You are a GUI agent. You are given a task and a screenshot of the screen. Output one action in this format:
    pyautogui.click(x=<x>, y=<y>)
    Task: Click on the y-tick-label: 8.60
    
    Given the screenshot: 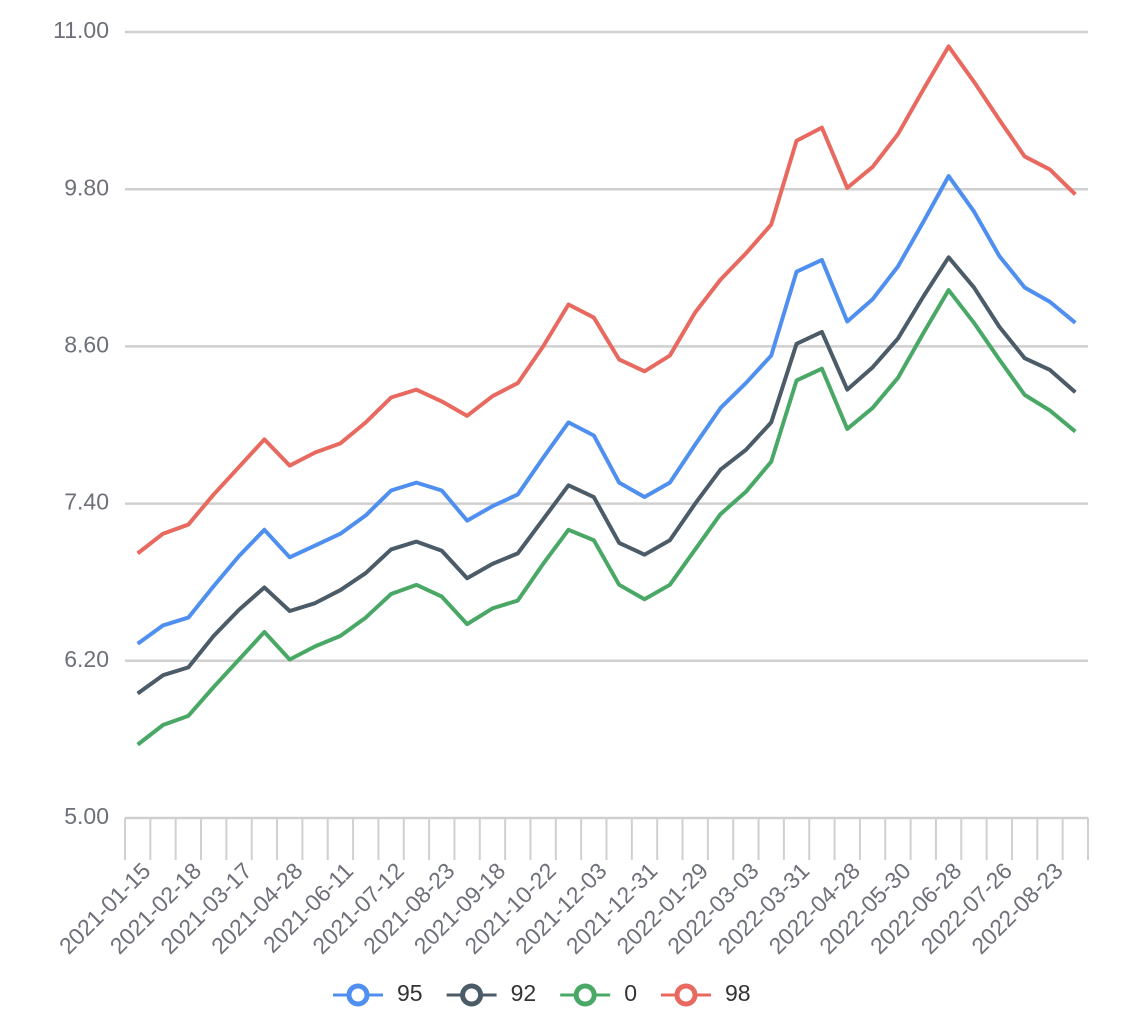 What is the action you would take?
    pyautogui.click(x=86, y=344)
    